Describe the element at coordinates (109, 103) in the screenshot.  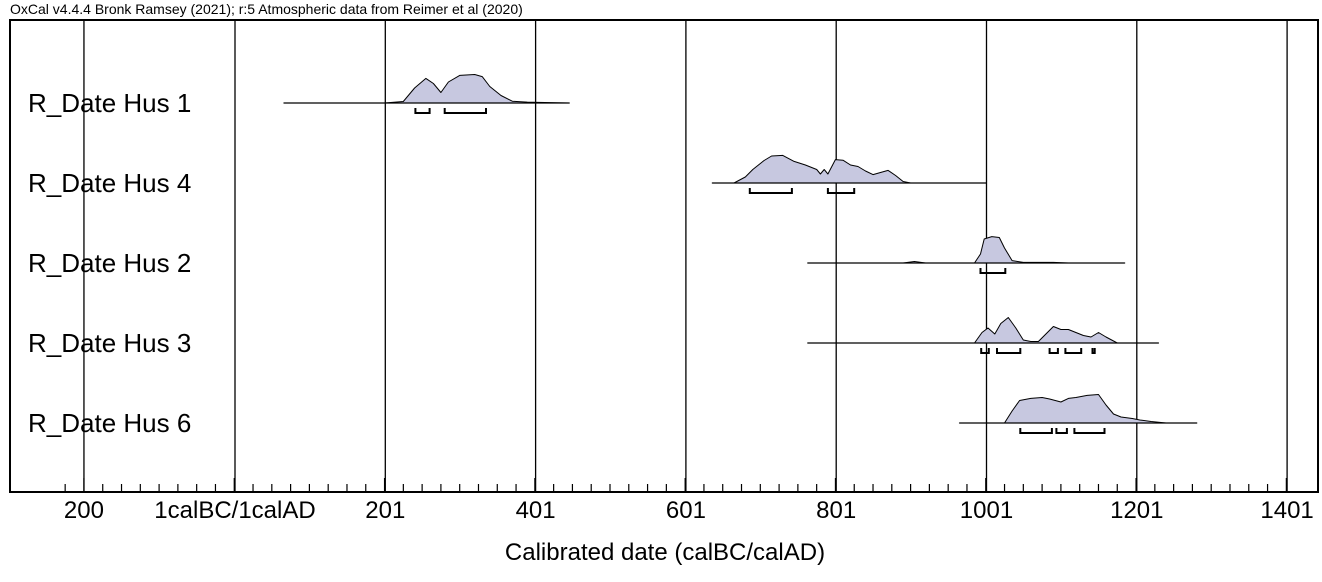
I see `series-label: R_Date Hus 1` at that location.